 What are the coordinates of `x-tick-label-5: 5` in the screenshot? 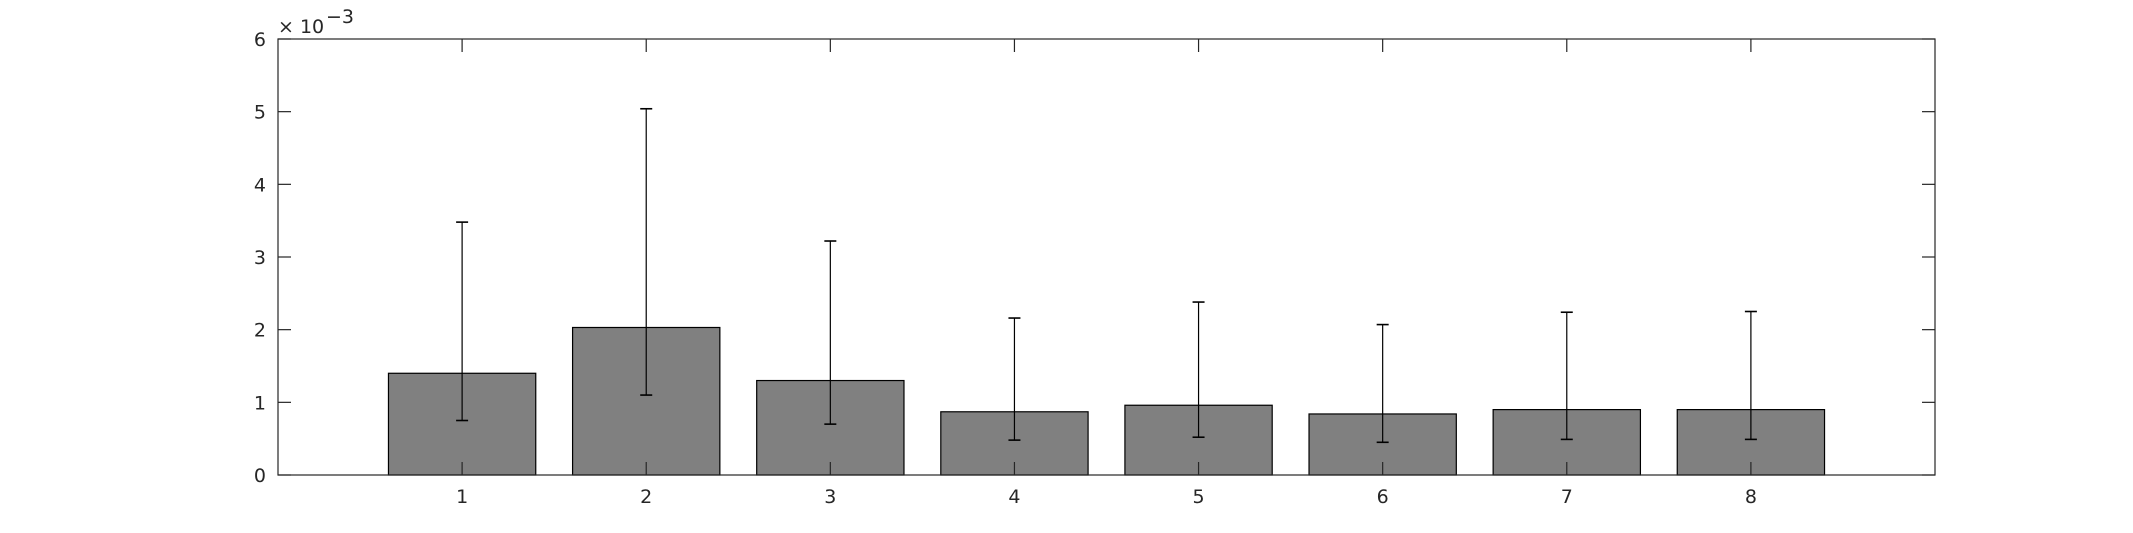 It's located at (1199, 497).